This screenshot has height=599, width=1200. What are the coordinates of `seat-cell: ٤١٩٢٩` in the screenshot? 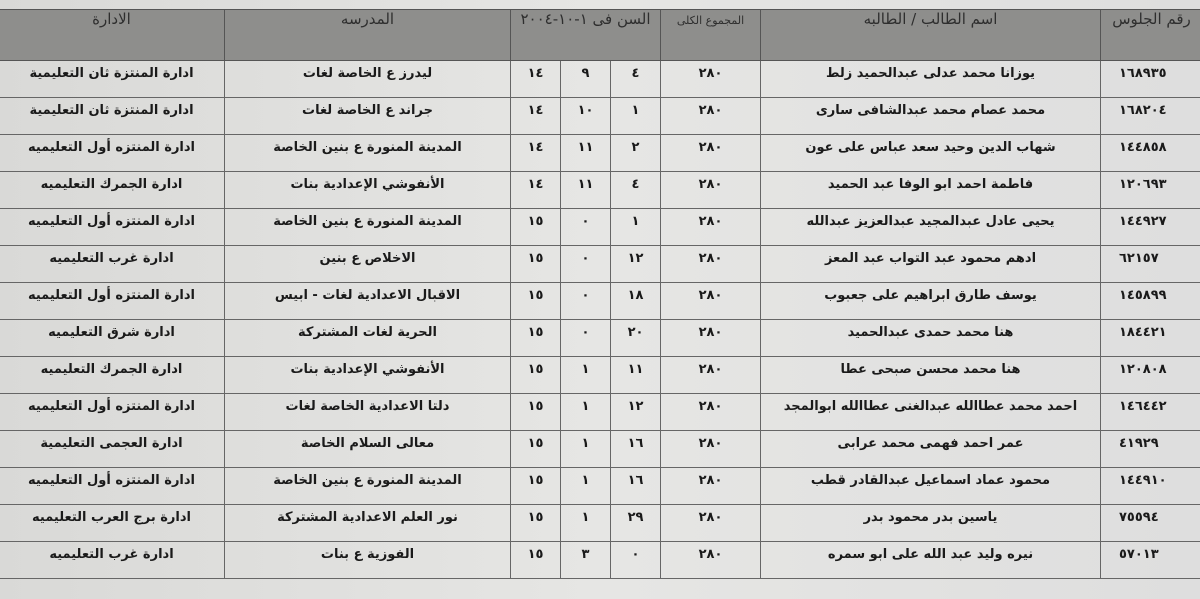 It's located at (1150, 449).